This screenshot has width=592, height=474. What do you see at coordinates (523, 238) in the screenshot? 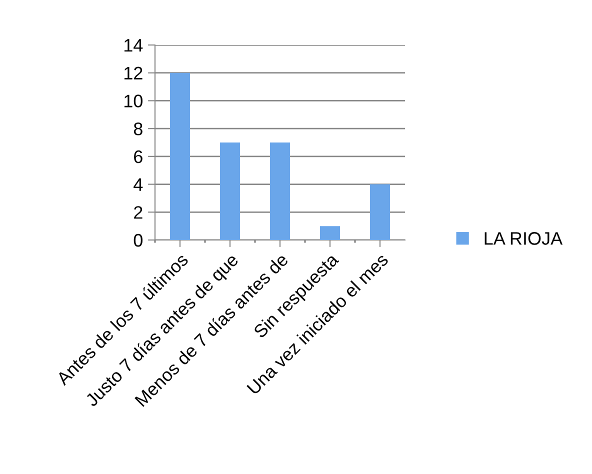
I see `legend-label: LA RIOJA` at bounding box center [523, 238].